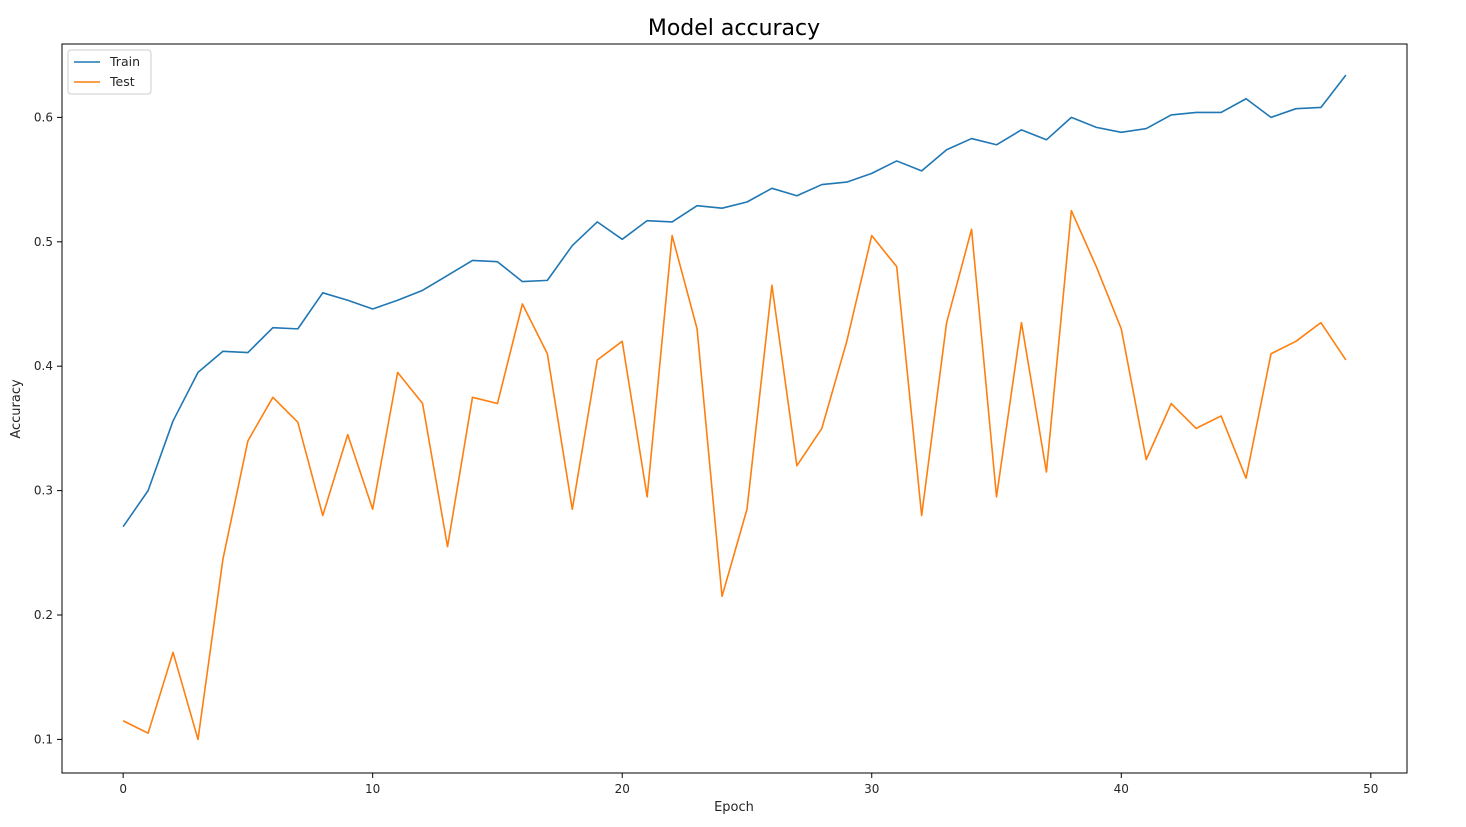 The width and height of the screenshot is (1466, 827). Describe the element at coordinates (43, 615) in the screenshot. I see `y-tick-label: 0.2` at that location.